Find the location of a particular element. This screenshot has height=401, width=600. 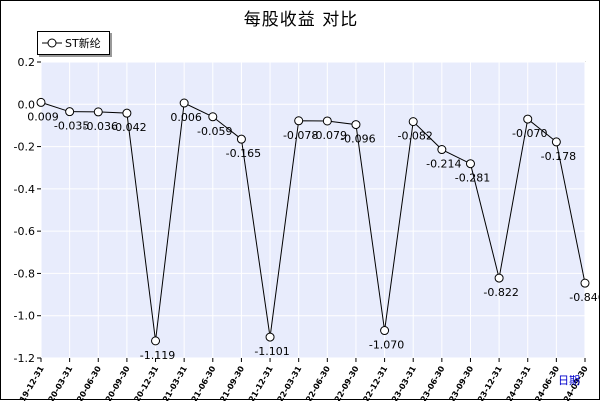

x-tick-label: 2022-03-31 is located at coordinates (287, 382).